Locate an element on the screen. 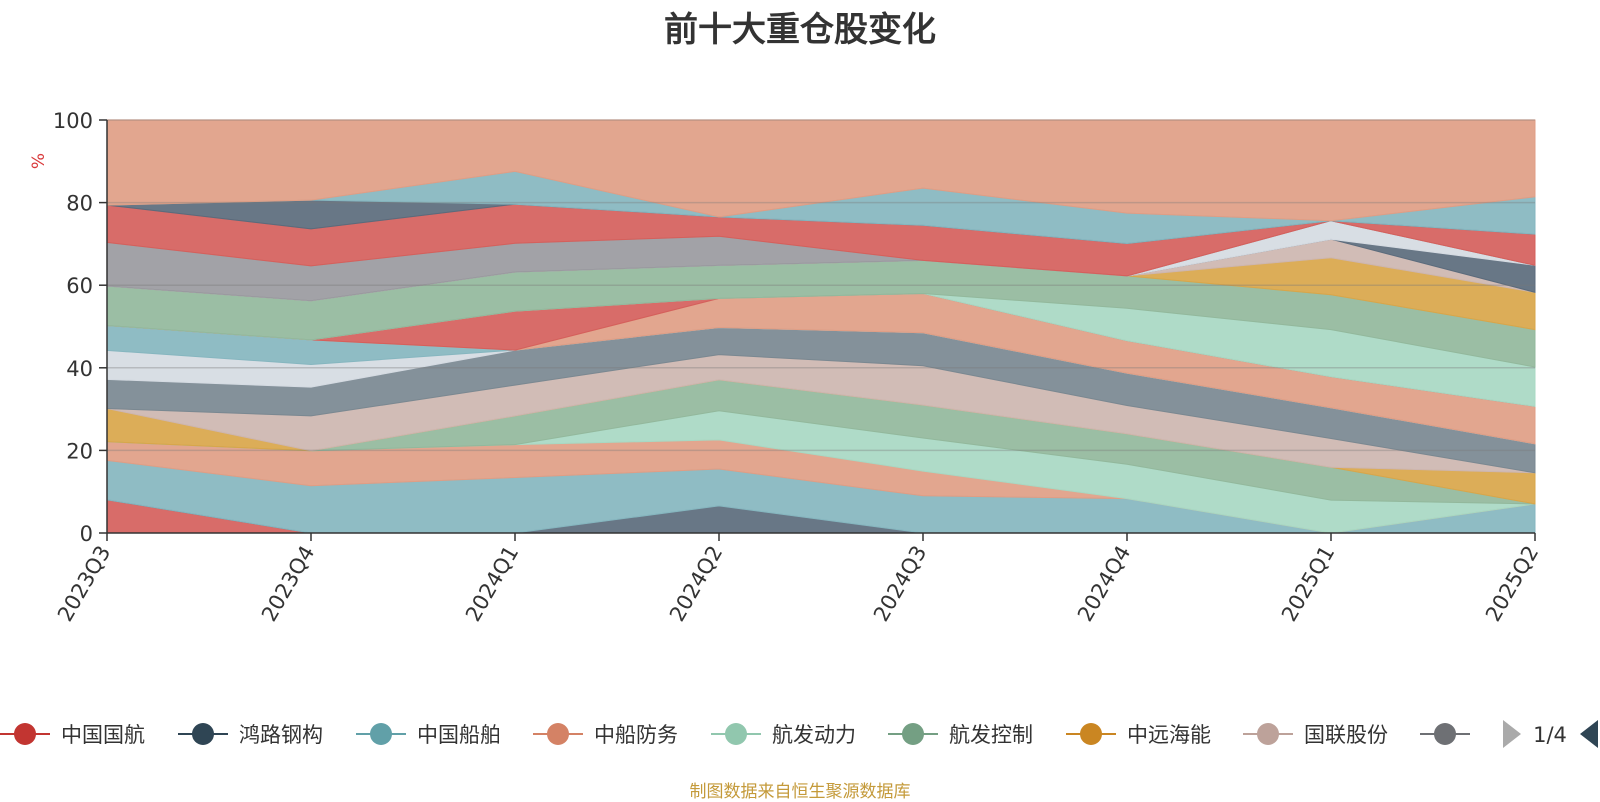 The height and width of the screenshot is (802, 1600). legend-item-4: 中船防务 is located at coordinates (605, 735).